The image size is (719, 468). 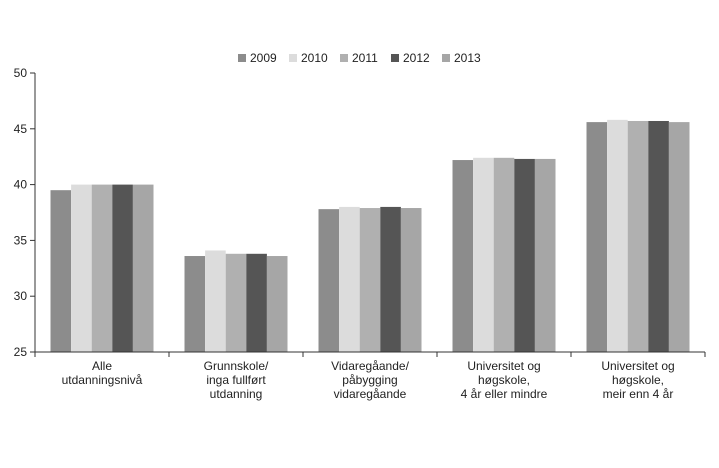 What do you see at coordinates (370, 354) in the screenshot?
I see `x-axis-ticks` at bounding box center [370, 354].